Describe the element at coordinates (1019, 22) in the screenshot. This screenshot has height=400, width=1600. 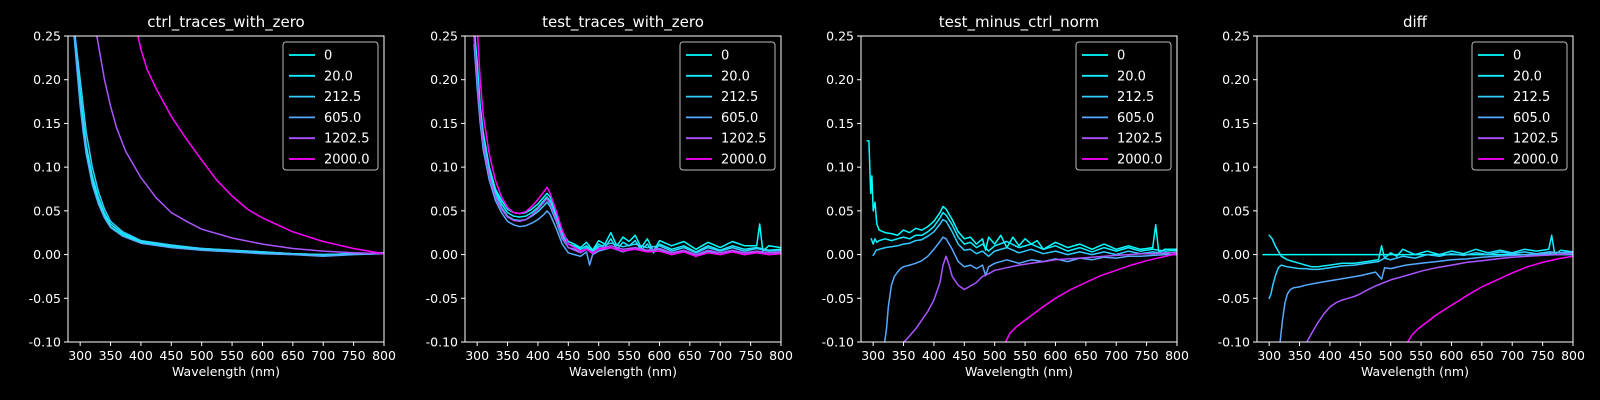
I see `chart-title: test_minus_ctrl_norm` at that location.